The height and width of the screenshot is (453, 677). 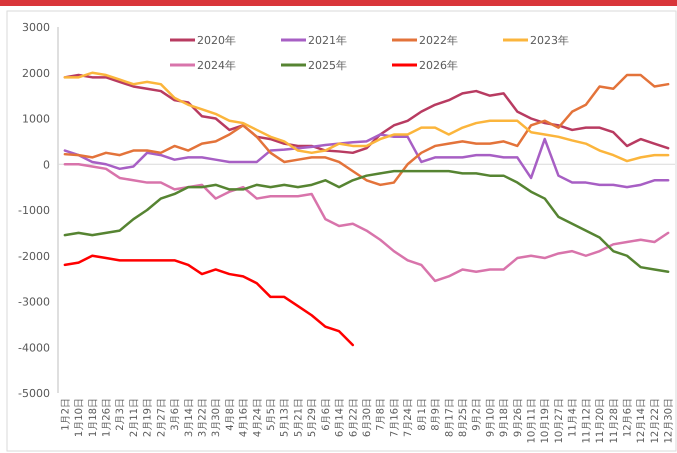 What do you see at coordinates (244, 418) in the screenshot?
I see `x-tick-label: 4月16日` at bounding box center [244, 418].